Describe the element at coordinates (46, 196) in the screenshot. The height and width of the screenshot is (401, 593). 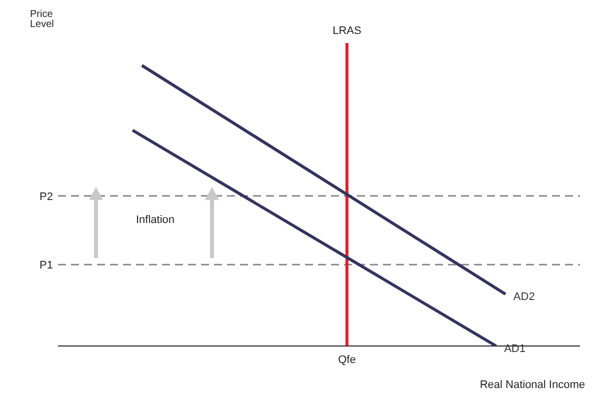
I see `ref-line-label: P2` at that location.